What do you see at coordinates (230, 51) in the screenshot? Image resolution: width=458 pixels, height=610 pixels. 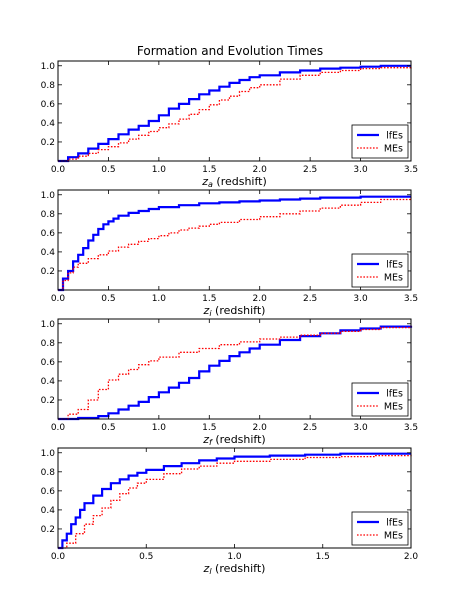 I see `figure-title: Formation and Evolution Times` at bounding box center [230, 51].